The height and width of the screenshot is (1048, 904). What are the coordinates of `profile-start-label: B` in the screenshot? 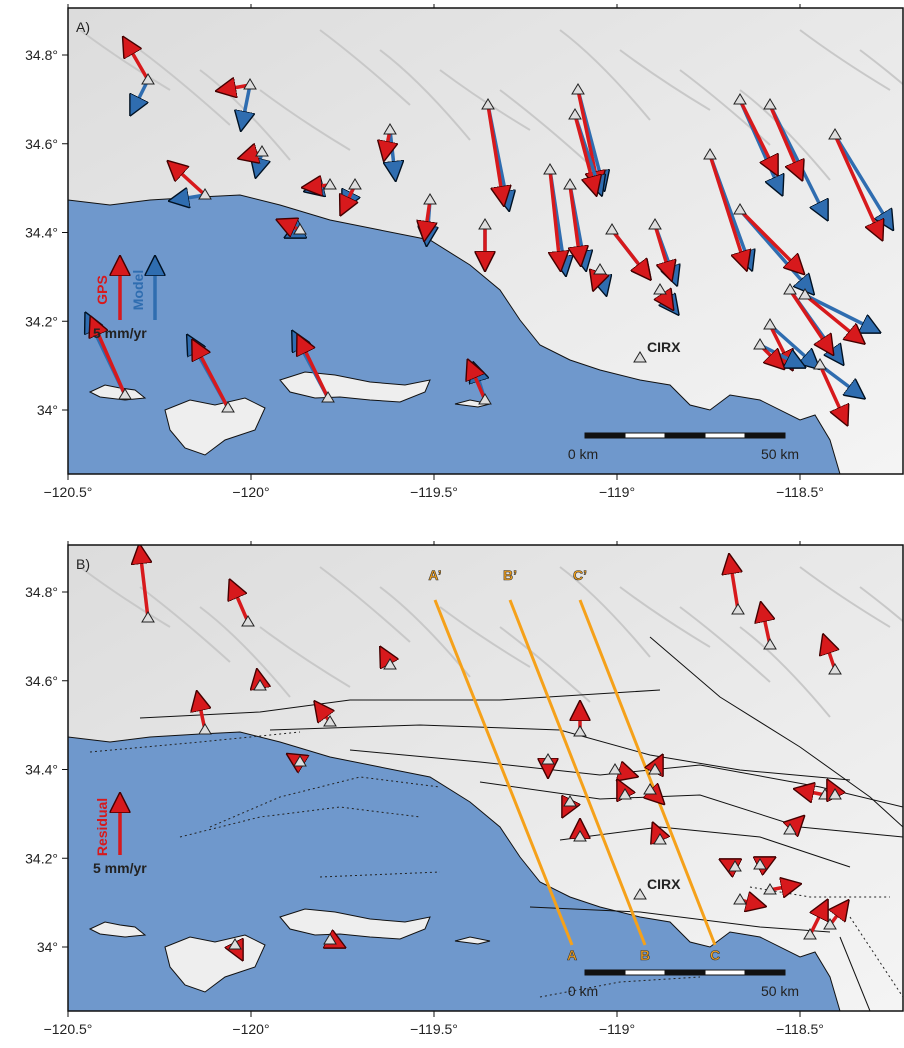 It's located at (645, 955).